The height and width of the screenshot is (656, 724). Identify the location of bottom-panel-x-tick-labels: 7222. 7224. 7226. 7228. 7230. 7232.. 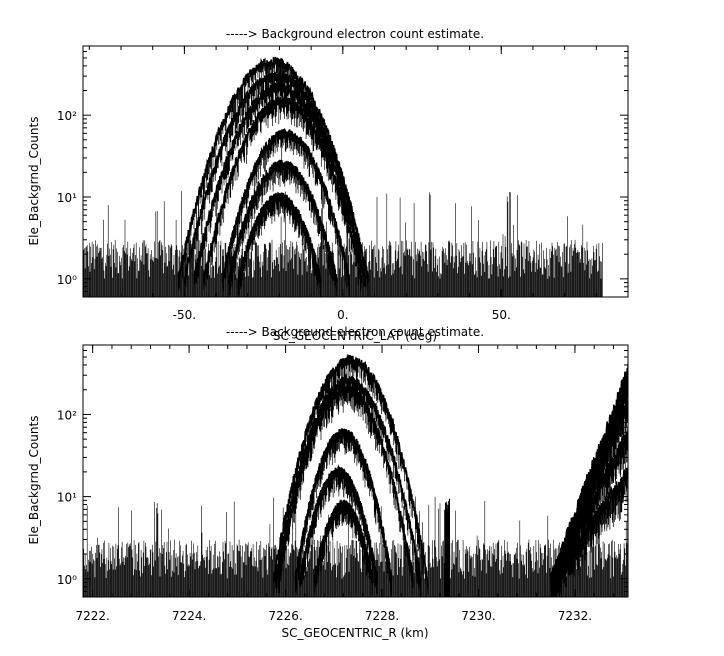
(333, 616).